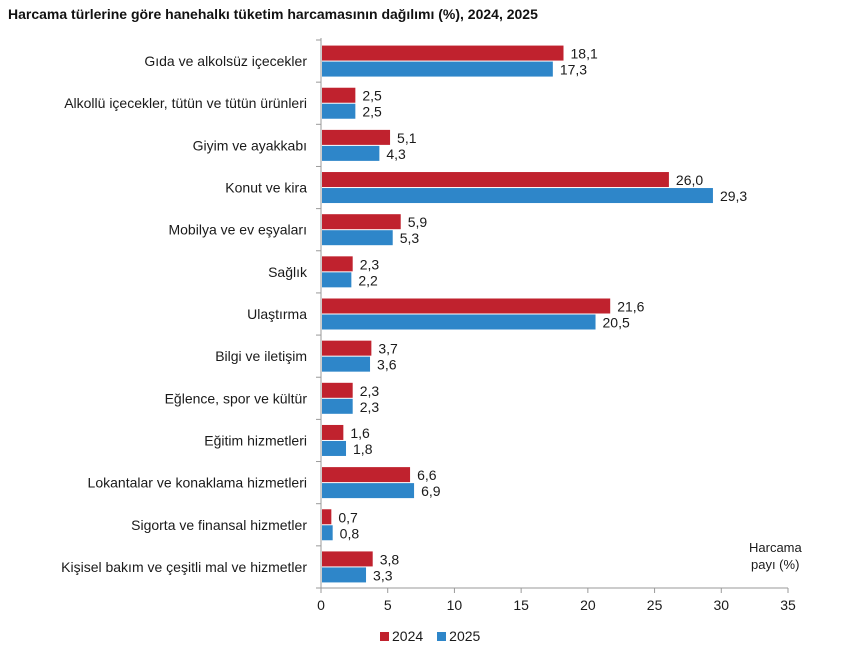 This screenshot has height=656, width=850. What do you see at coordinates (363, 449) in the screenshot?
I see `data-label: 1,8` at bounding box center [363, 449].